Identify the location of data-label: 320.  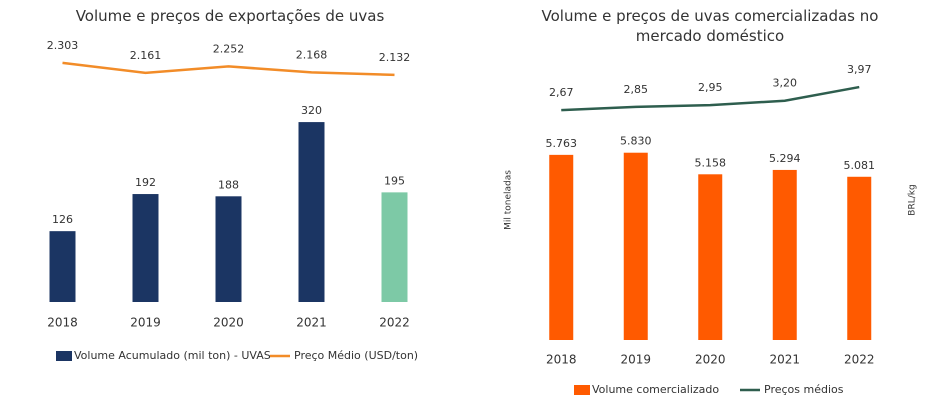
(311, 110).